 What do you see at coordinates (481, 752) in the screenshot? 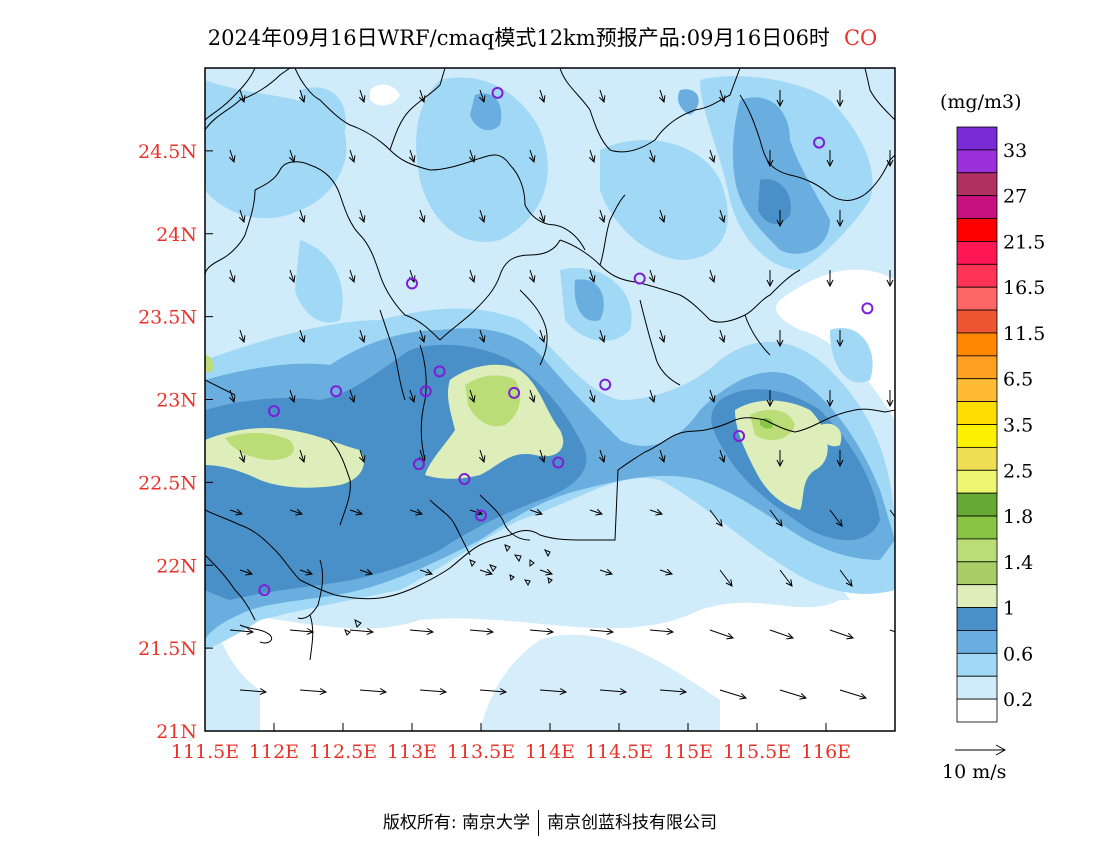
I see `lon-tick-label: 113.5E` at bounding box center [481, 752].